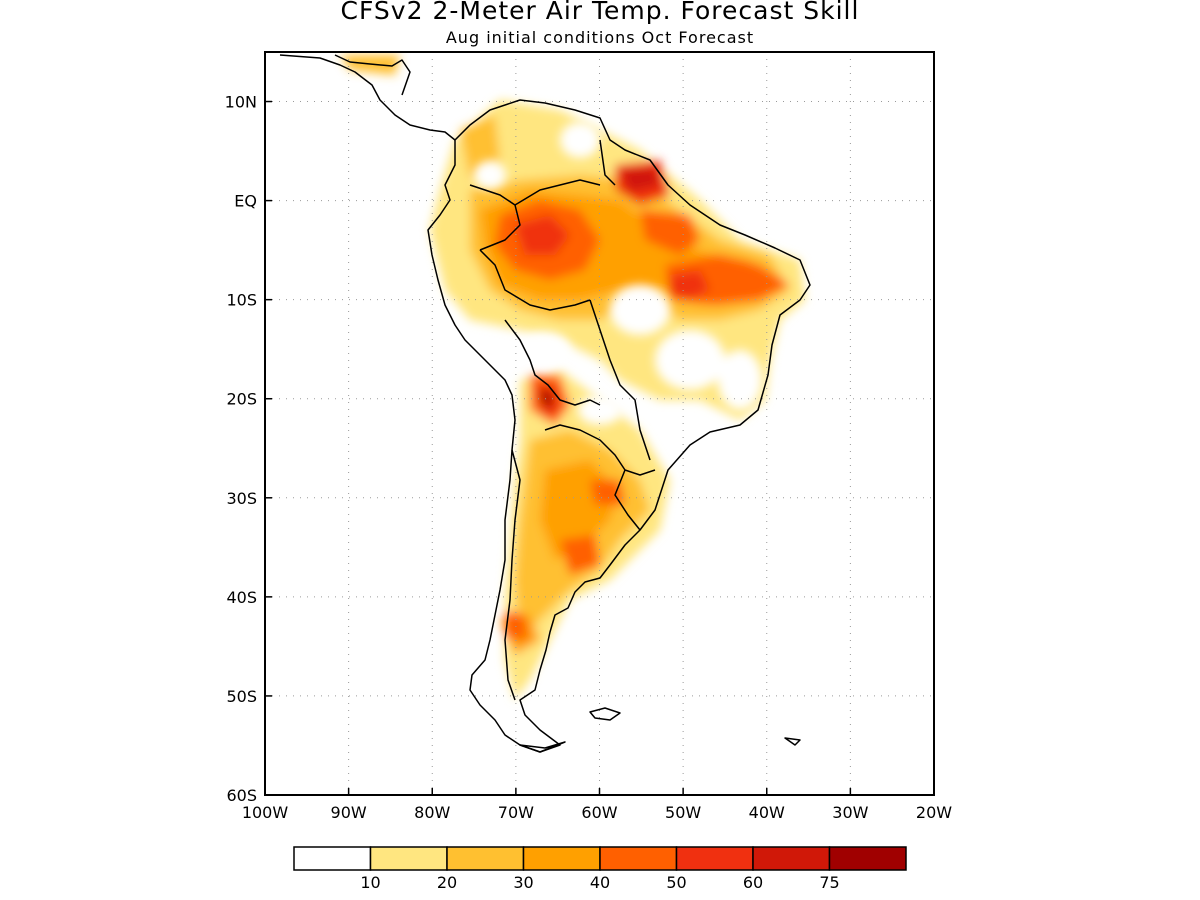  I want to click on colorbar: 10 20 30 40 50 60 75, so click(600, 869).